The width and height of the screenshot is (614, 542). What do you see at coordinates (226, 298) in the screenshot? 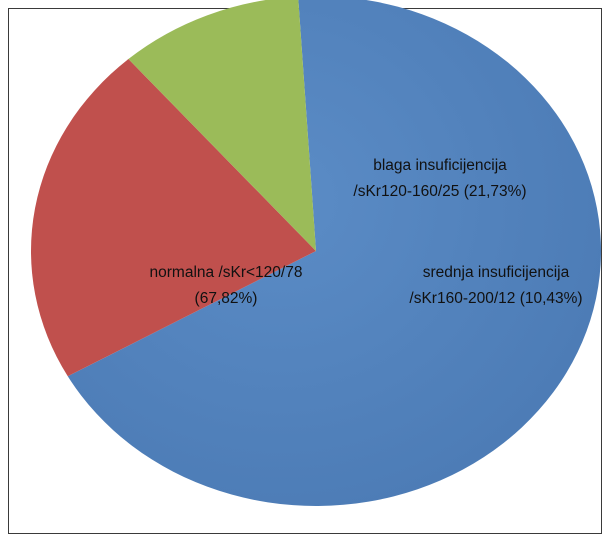
I see `data-label-normalna-line2: (67,82%)` at bounding box center [226, 298].